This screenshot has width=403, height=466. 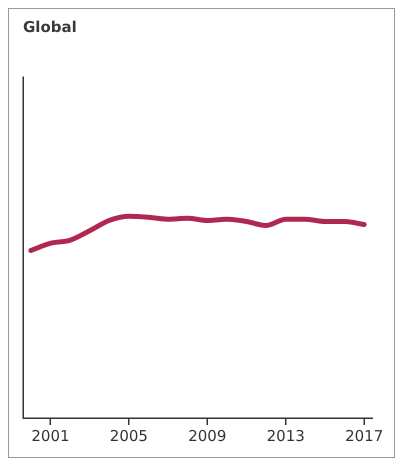 What do you see at coordinates (129, 435) in the screenshot?
I see `x-tick-label: 2005` at bounding box center [129, 435].